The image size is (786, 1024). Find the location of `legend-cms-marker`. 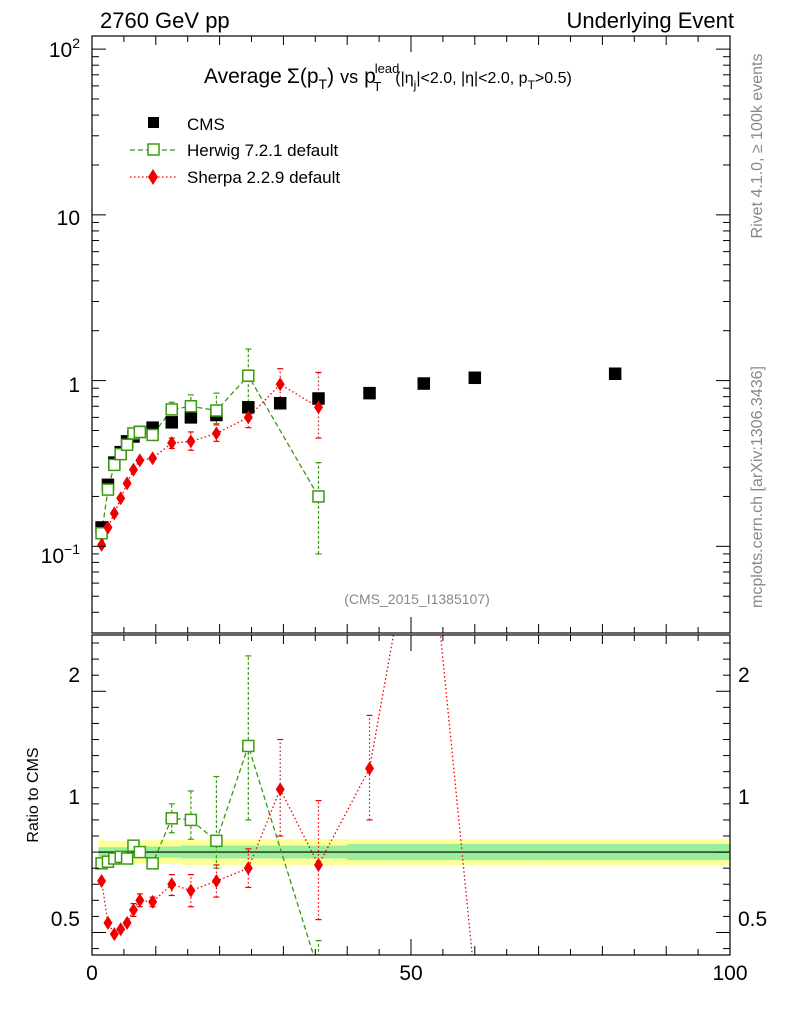

legend-cms-marker is located at coordinates (153, 122).